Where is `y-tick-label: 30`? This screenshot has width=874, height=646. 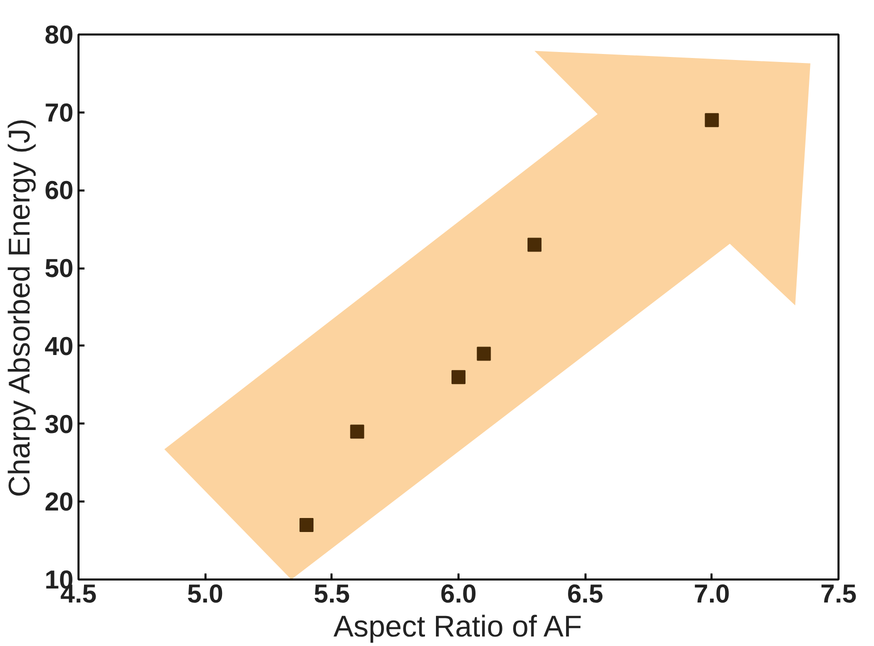 y-tick-label: 30 is located at coordinates (59, 423).